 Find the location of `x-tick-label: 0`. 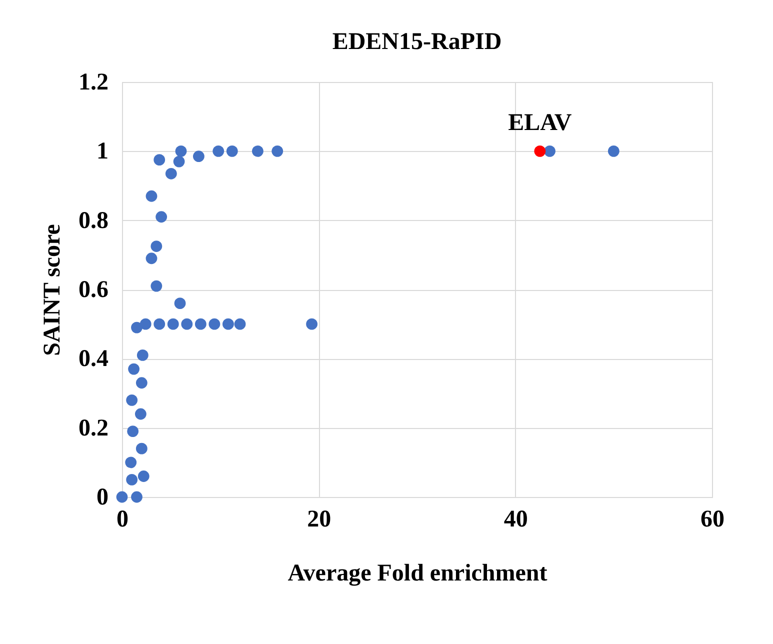

x-tick-label: 0 is located at coordinates (122, 519).